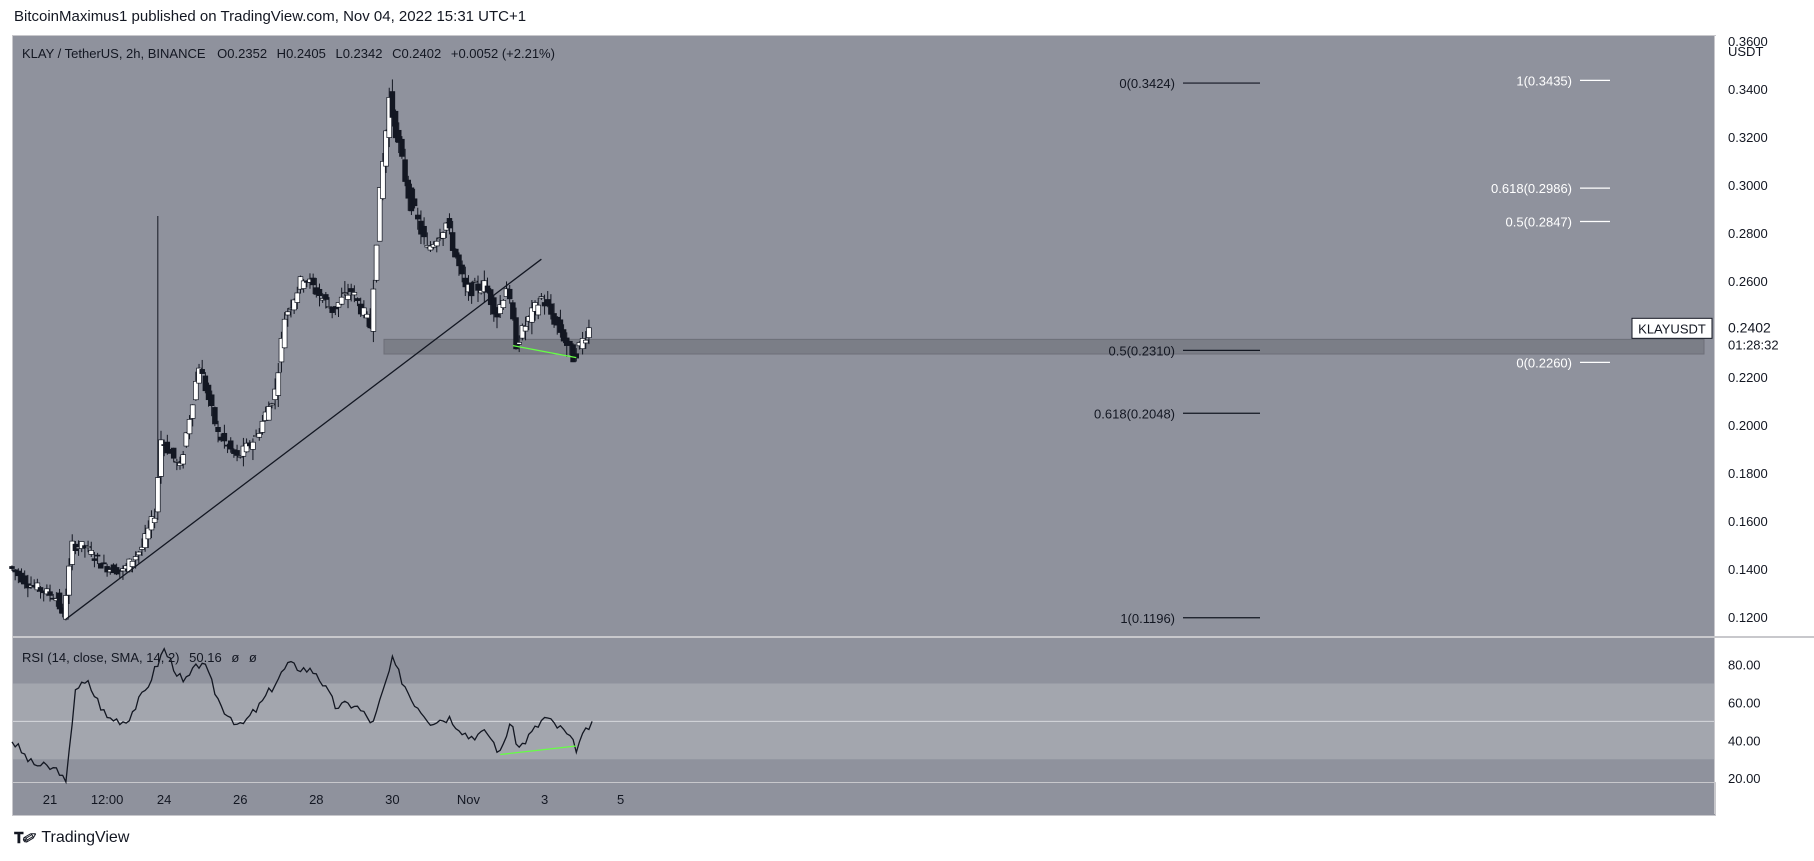  I want to click on price-tick-label: 0.3600, so click(1748, 41).